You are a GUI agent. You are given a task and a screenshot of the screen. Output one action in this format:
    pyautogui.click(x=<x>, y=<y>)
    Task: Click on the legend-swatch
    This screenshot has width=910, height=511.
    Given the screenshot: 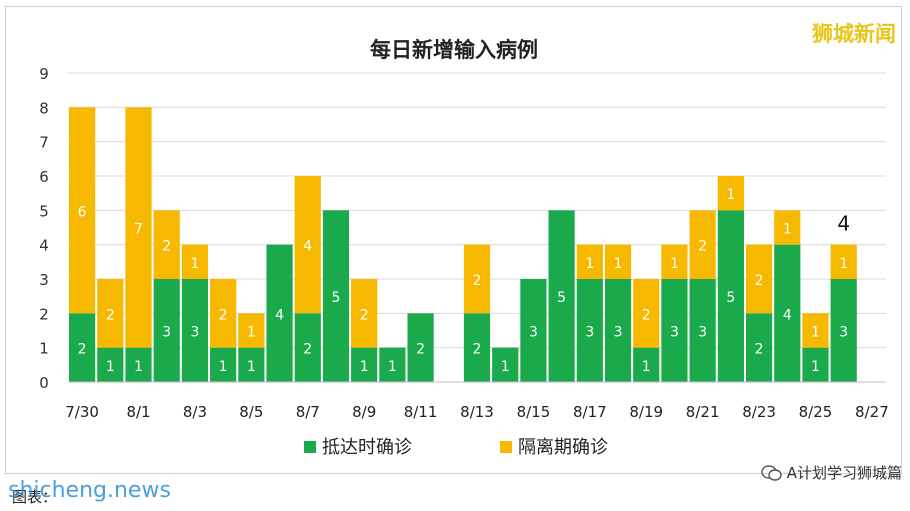 What is the action you would take?
    pyautogui.click(x=310, y=447)
    